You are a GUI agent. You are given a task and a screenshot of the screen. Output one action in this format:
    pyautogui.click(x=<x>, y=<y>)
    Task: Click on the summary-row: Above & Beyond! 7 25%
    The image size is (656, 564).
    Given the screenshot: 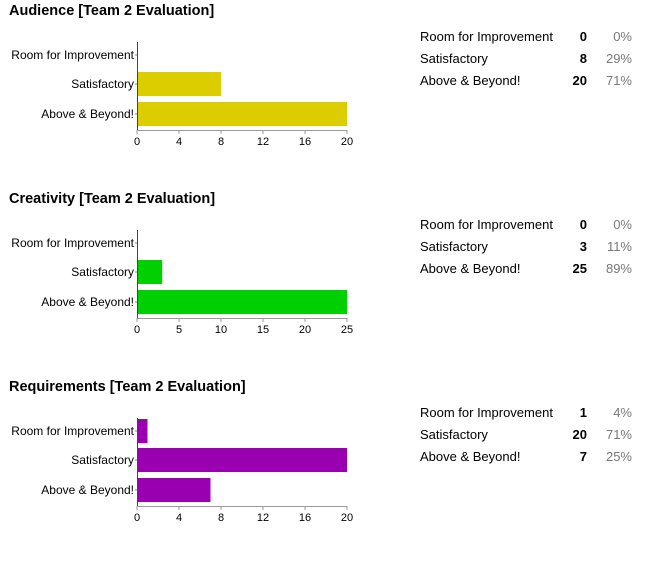 What is the action you would take?
    pyautogui.click(x=526, y=460)
    